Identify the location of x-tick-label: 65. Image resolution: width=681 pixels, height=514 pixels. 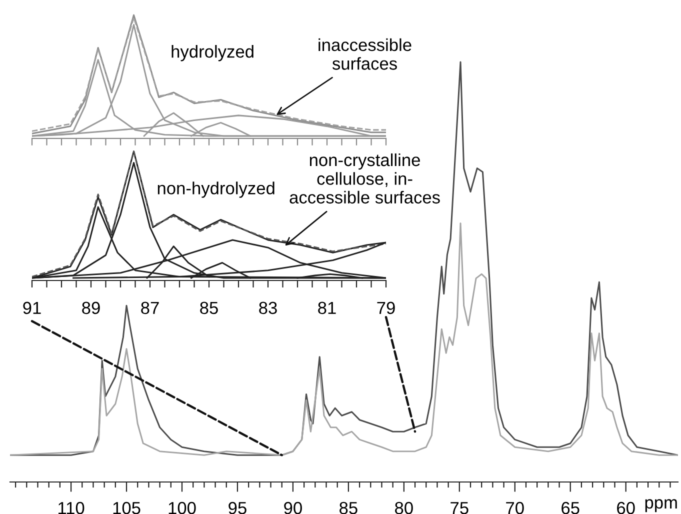
(571, 508).